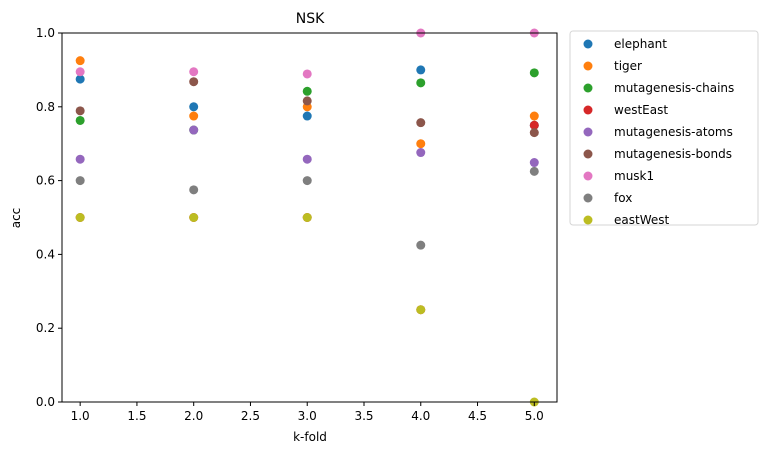 This screenshot has height=459, width=768. I want to click on y-tick-label: 1.0, so click(45, 33).